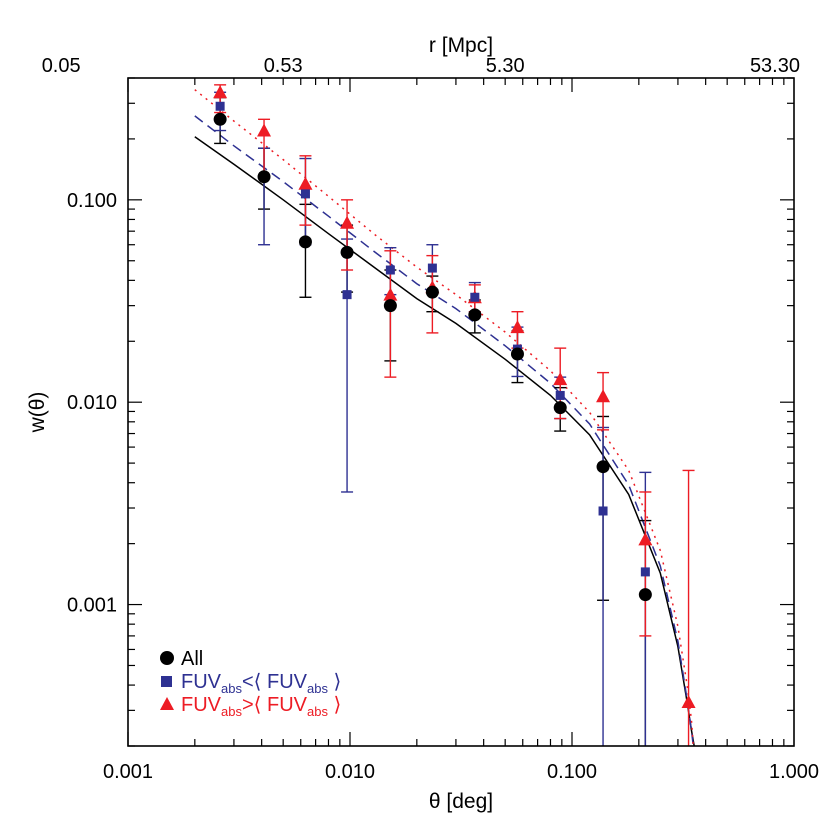 This screenshot has height=830, width=830. Describe the element at coordinates (167, 703) in the screenshot. I see `legend-marker-fuv-high` at that location.